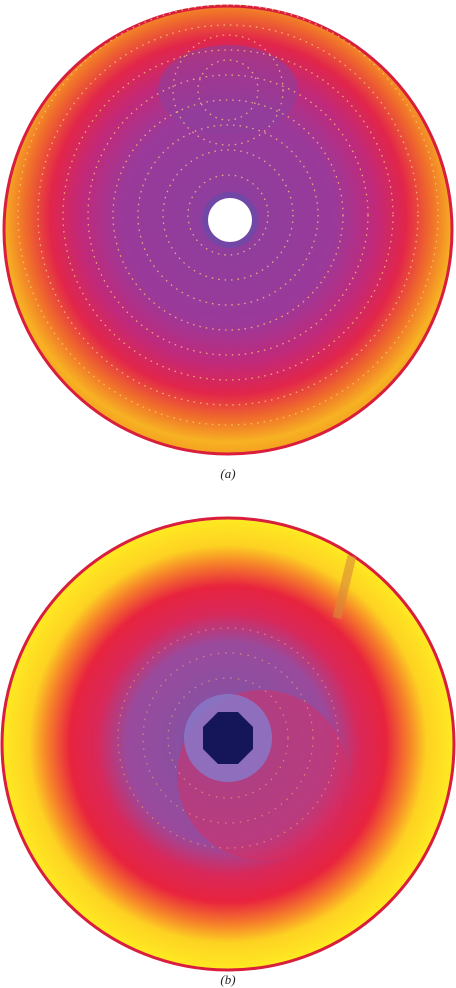  What do you see at coordinates (227, 979) in the screenshot?
I see `caption: (b)` at bounding box center [227, 979].